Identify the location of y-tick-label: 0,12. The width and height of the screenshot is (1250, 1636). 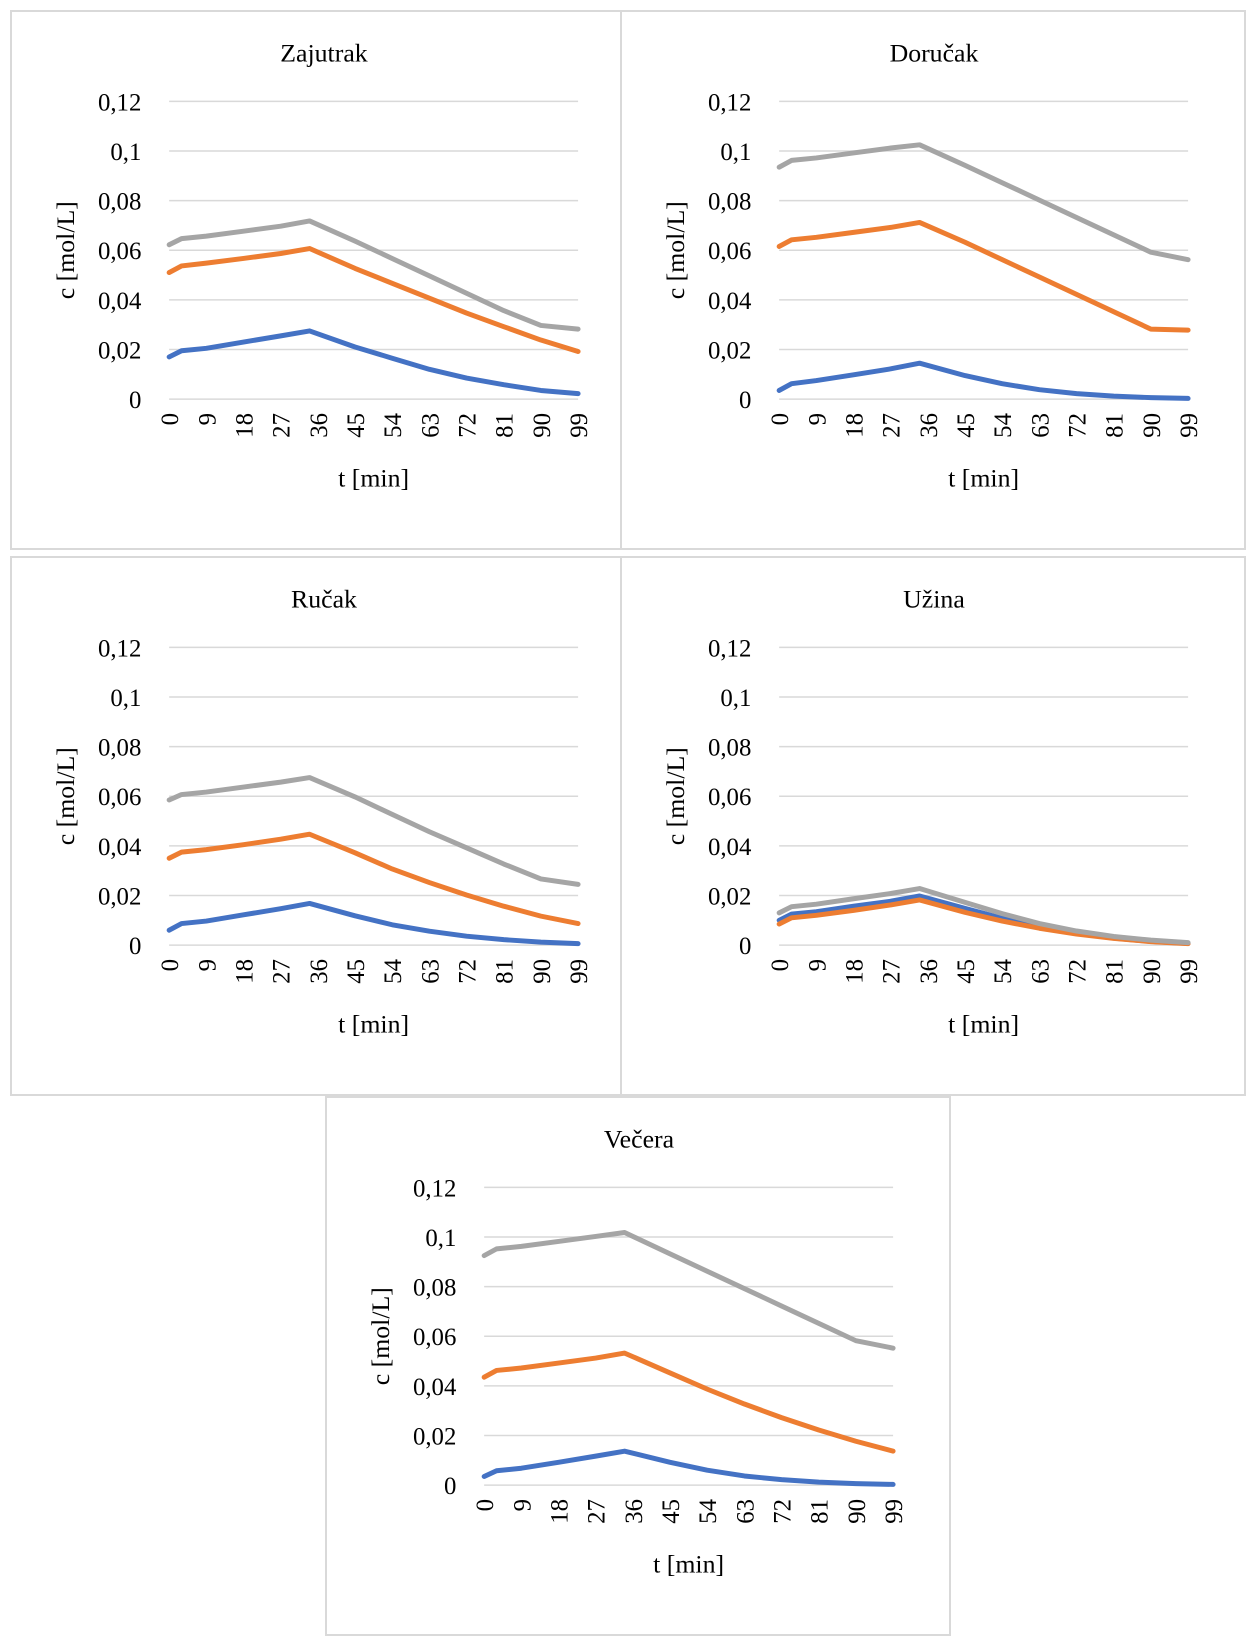
(119, 648).